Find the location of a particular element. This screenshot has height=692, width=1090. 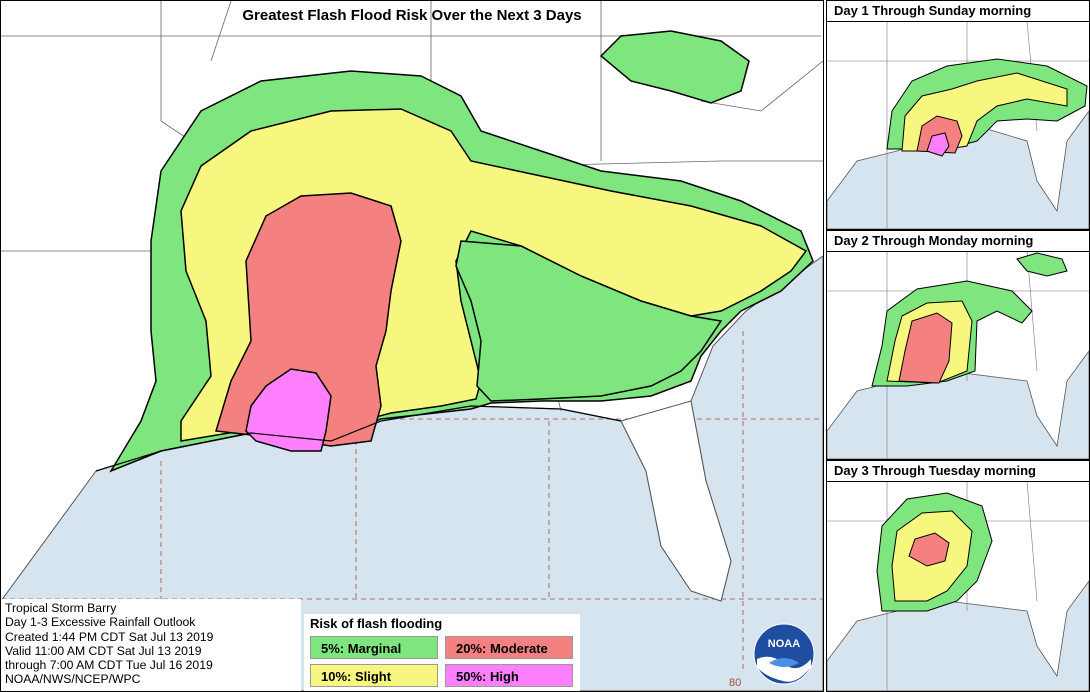

coastline is located at coordinates (358, 438).